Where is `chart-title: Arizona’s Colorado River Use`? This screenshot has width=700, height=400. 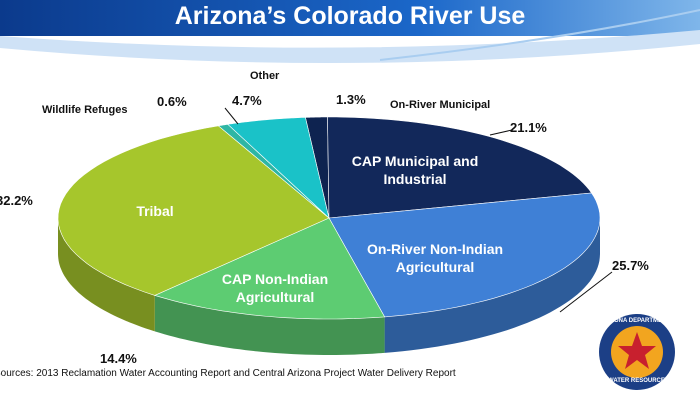 chart-title: Arizona’s Colorado River Use is located at coordinates (350, 16).